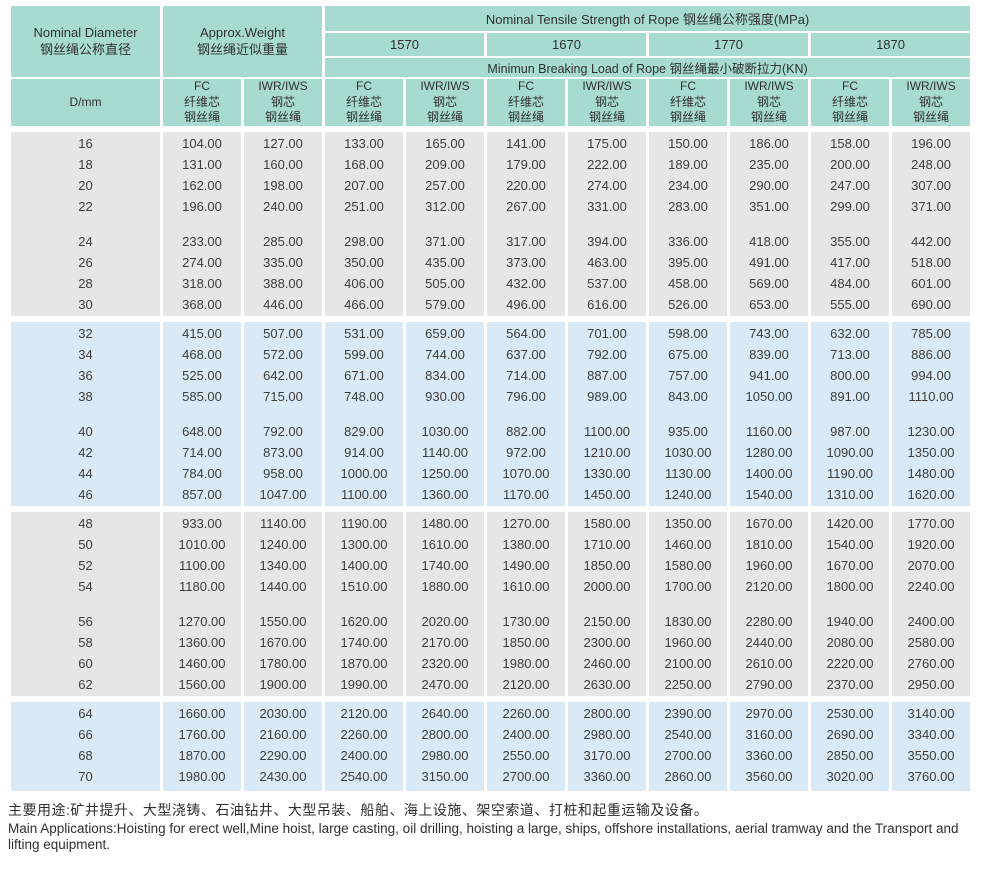 The height and width of the screenshot is (886, 981). Describe the element at coordinates (283, 621) in the screenshot. I see `value-cell: 1550.00` at that location.